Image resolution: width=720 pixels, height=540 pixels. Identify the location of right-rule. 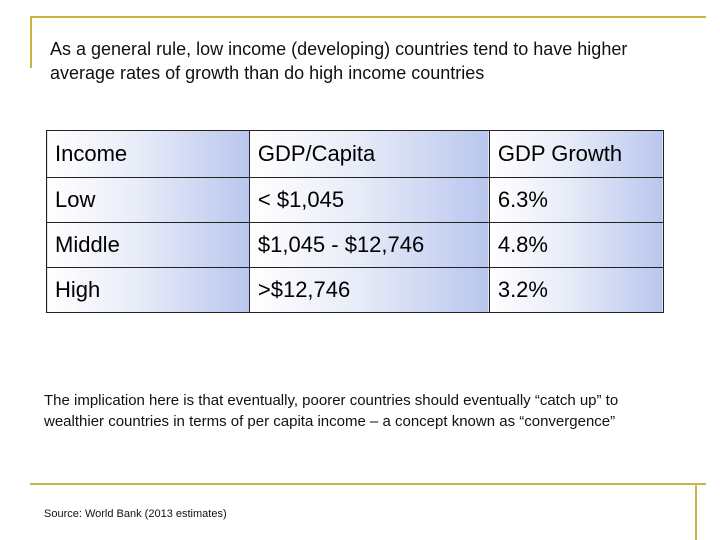
(696, 512).